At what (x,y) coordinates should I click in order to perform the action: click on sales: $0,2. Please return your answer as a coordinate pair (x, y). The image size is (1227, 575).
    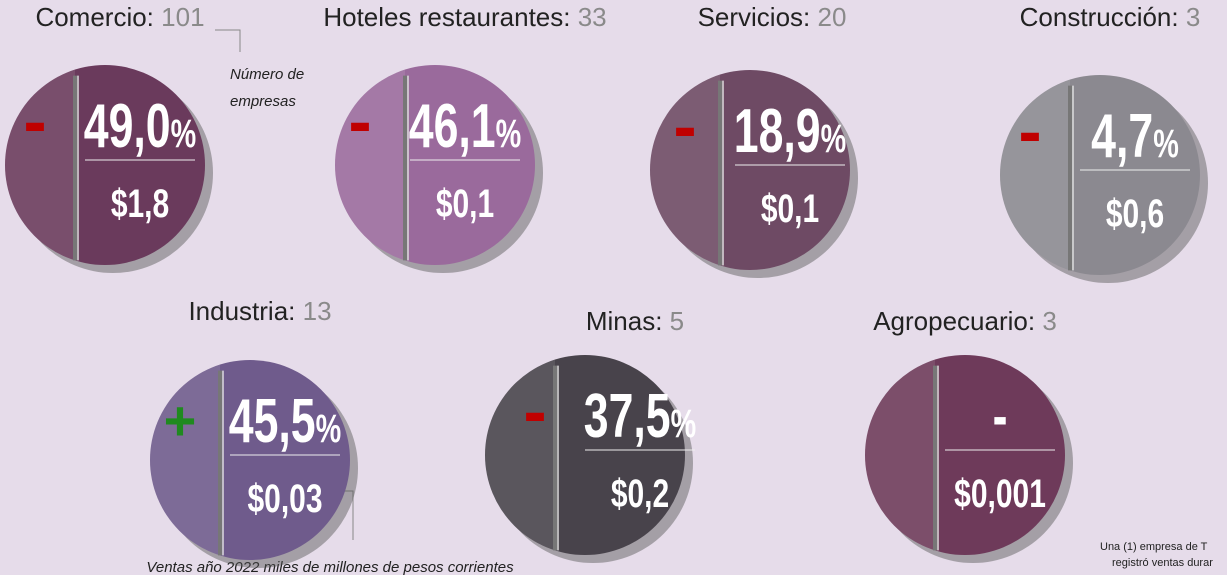
    Looking at the image, I should click on (640, 494).